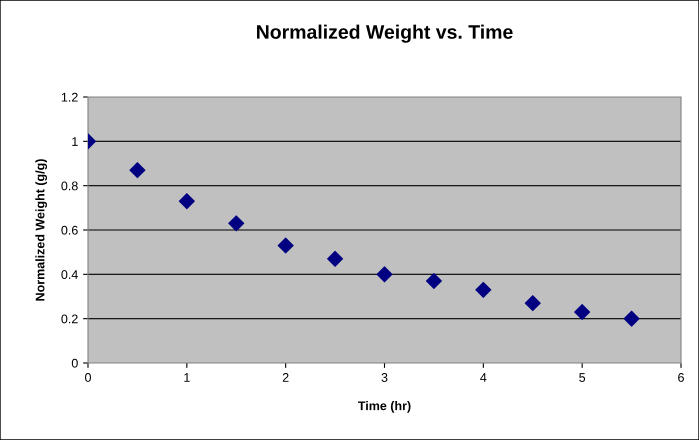 The width and height of the screenshot is (699, 440). I want to click on y-tick-label: 1.2, so click(70, 97).